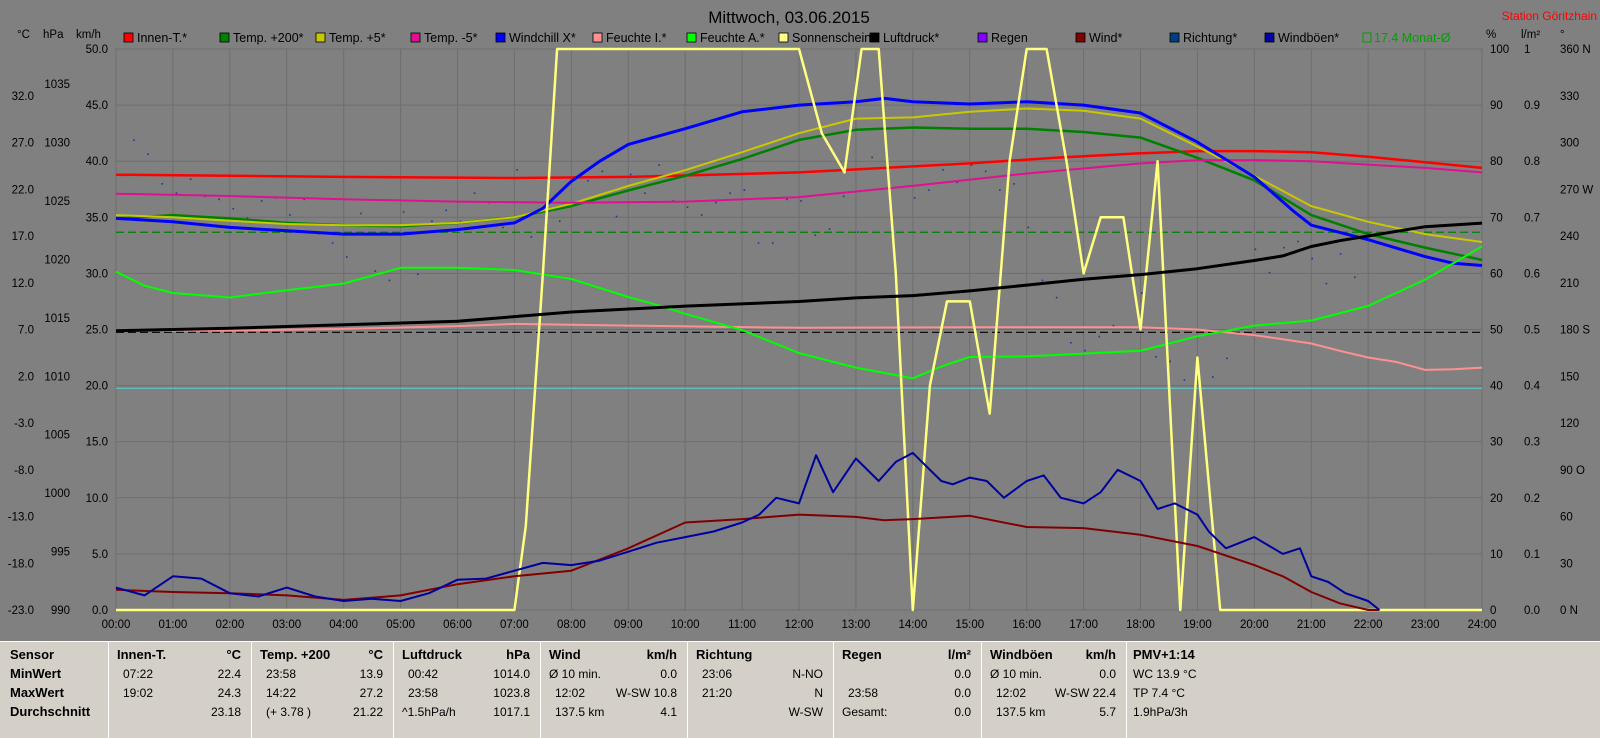  What do you see at coordinates (1575, 50) in the screenshot?
I see `direction-tick-label: 360 N` at bounding box center [1575, 50].